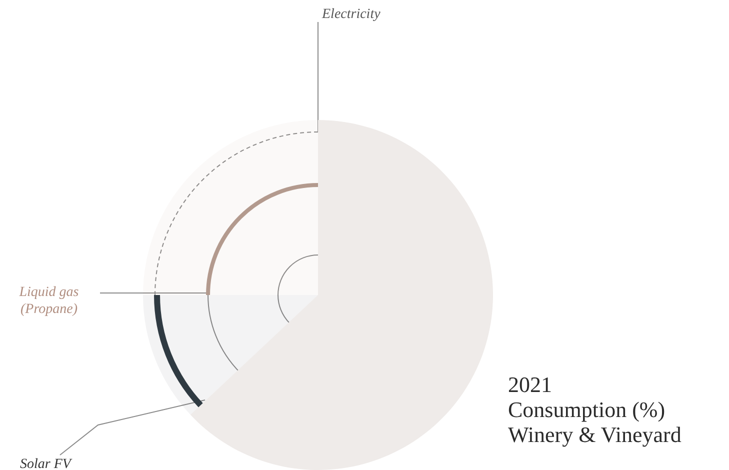  Describe the element at coordinates (595, 422) in the screenshot. I see `text: Consumption (%) Winery & Vineyard` at that location.